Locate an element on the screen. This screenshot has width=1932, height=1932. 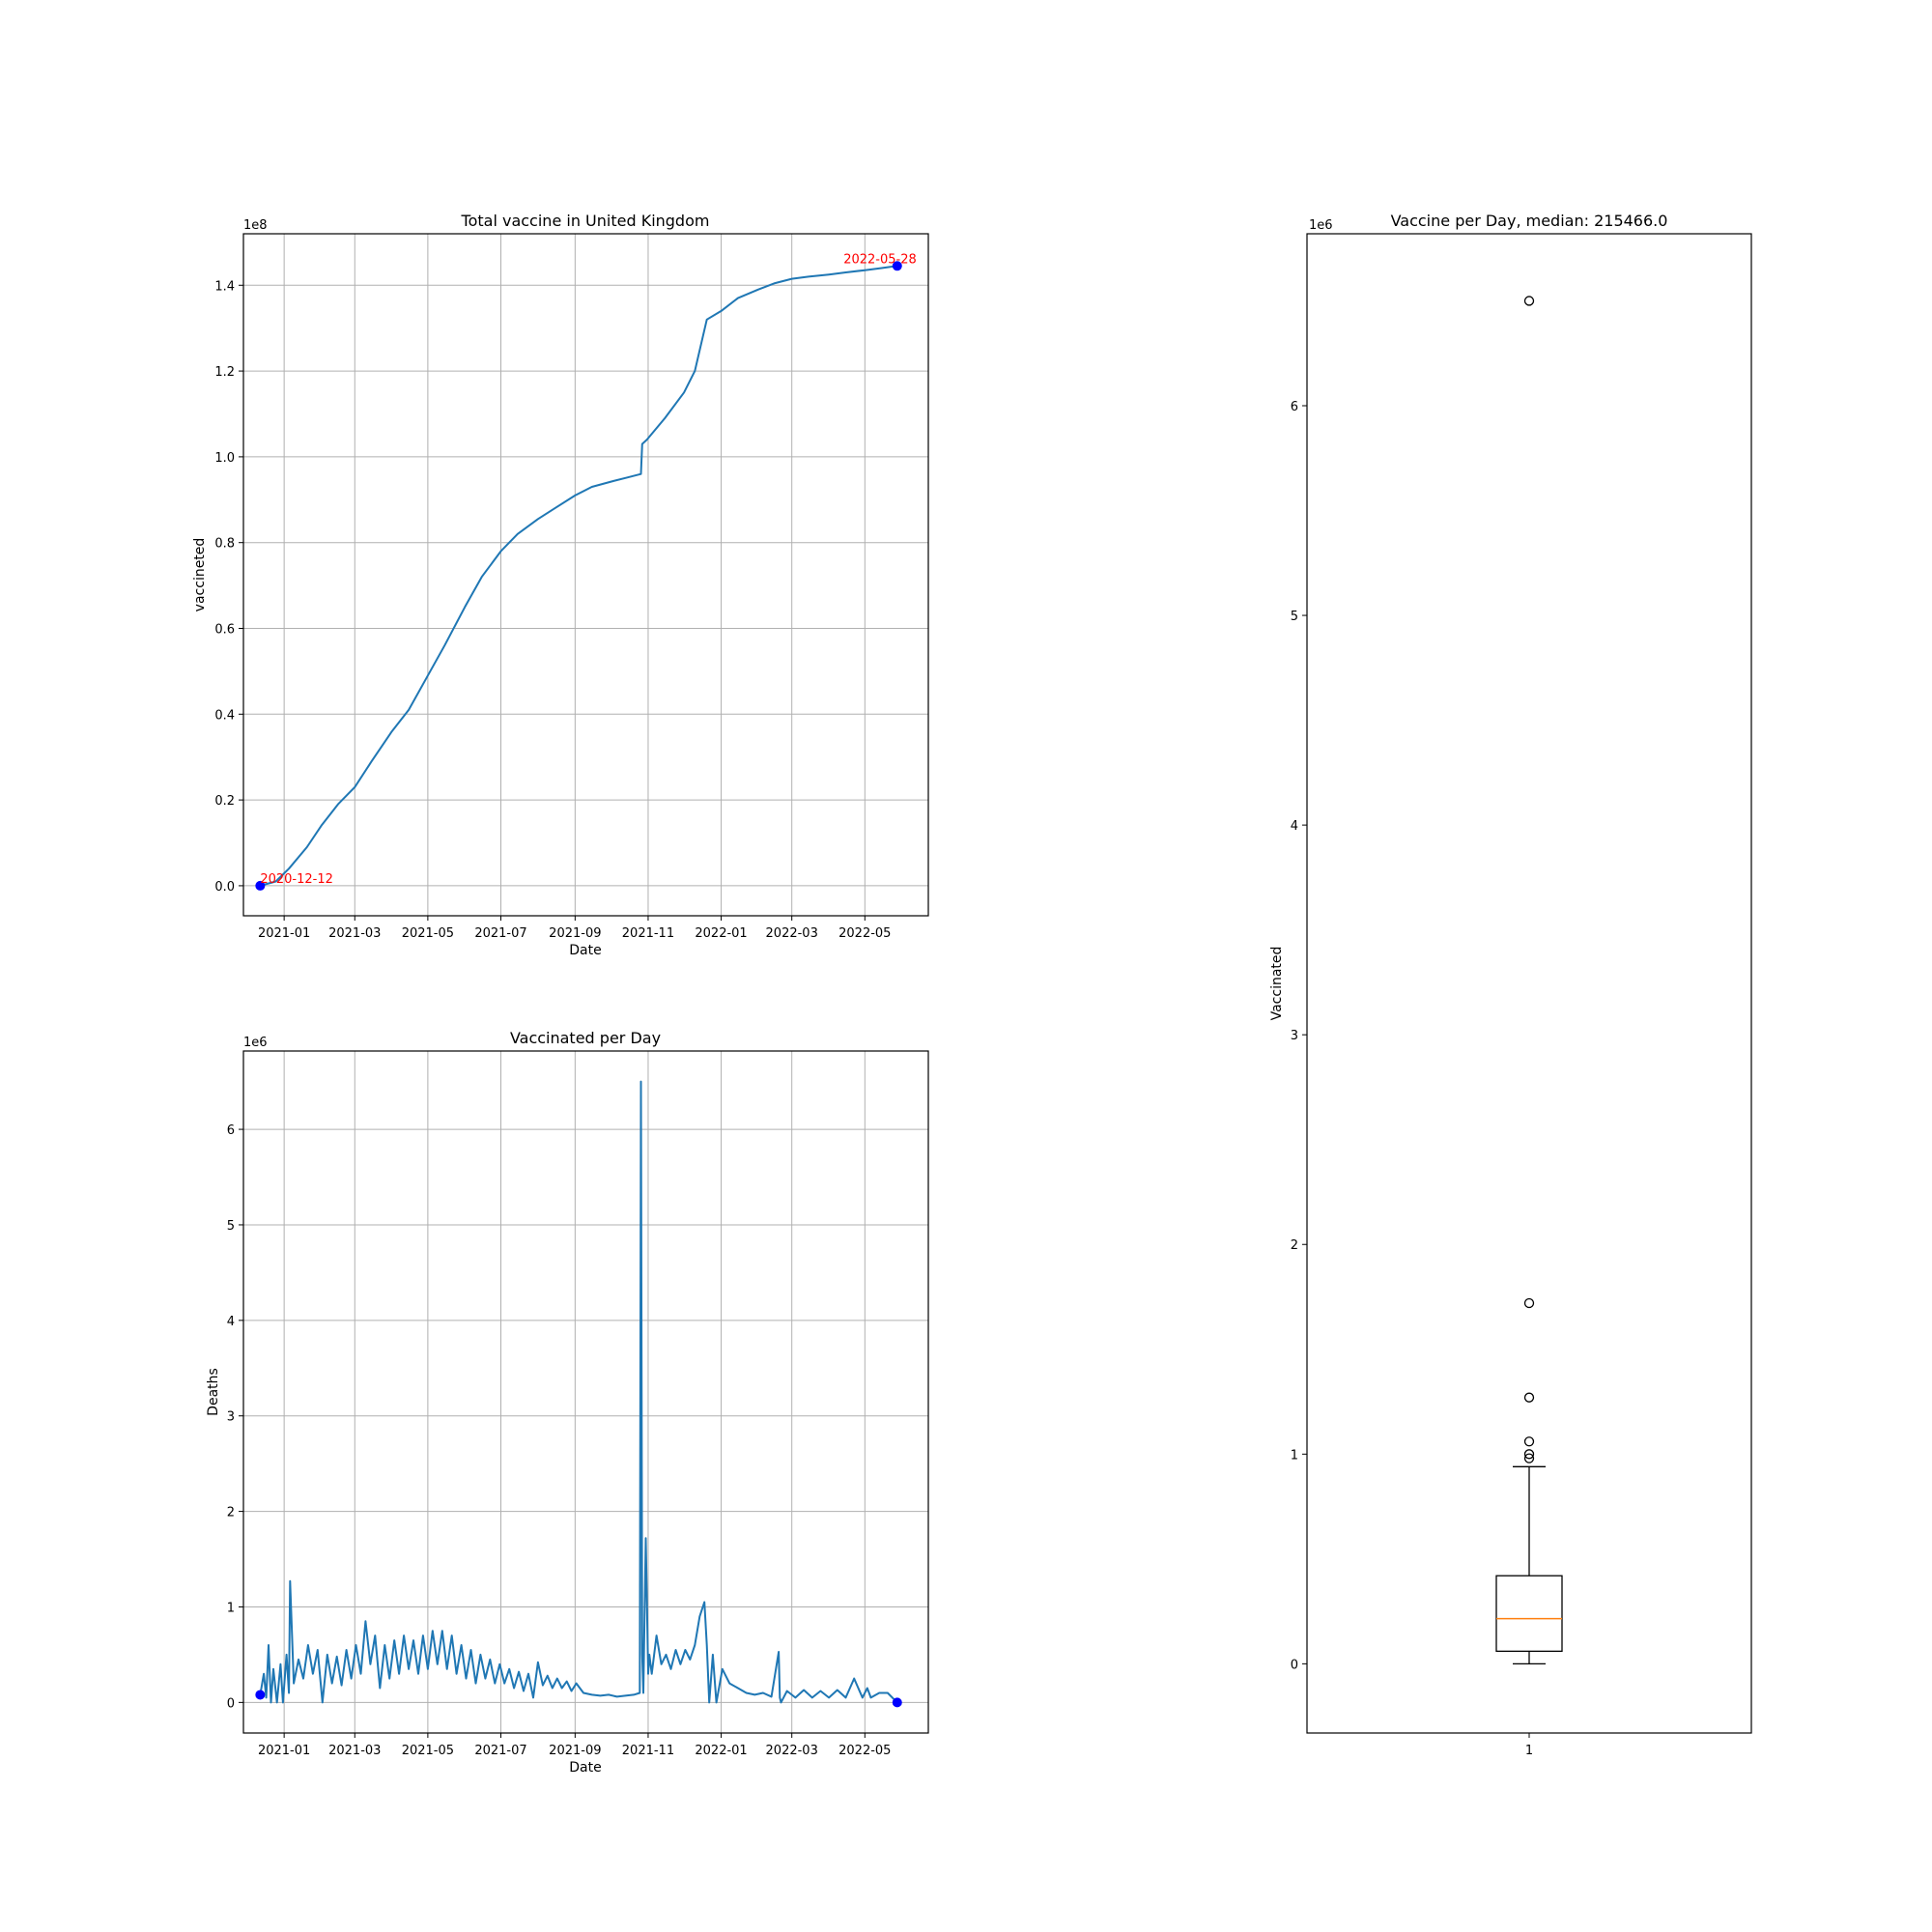
chart1-y-offset-label: 1e8 is located at coordinates (256, 225).